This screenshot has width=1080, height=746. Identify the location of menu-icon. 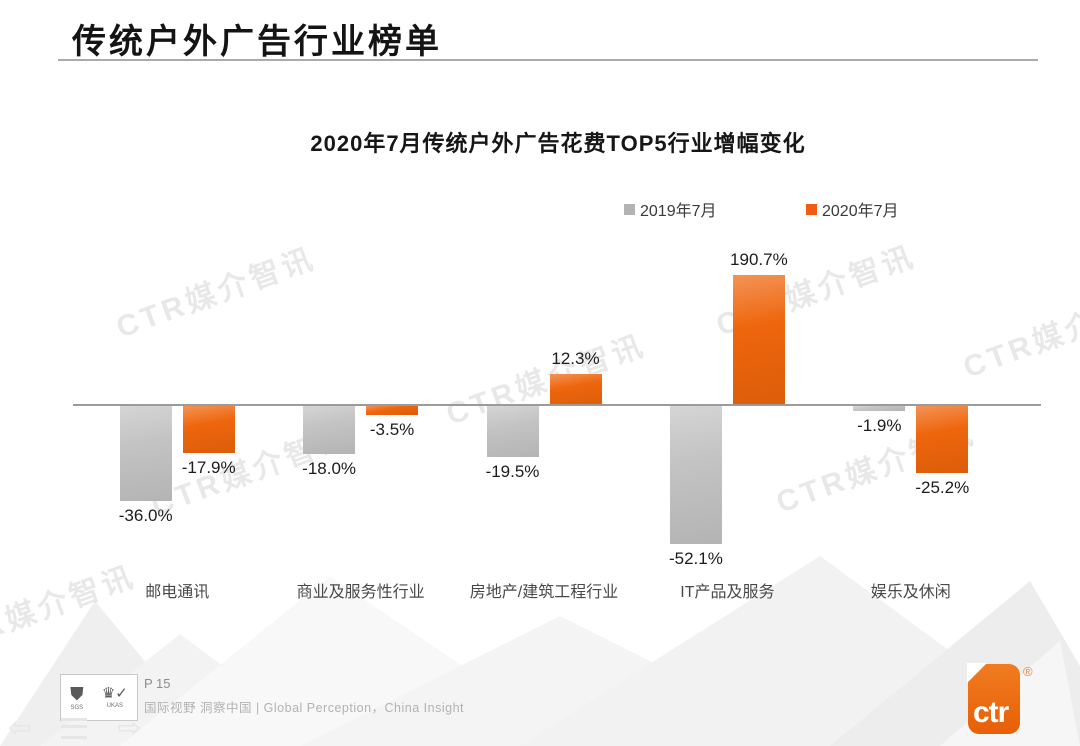
(74, 728).